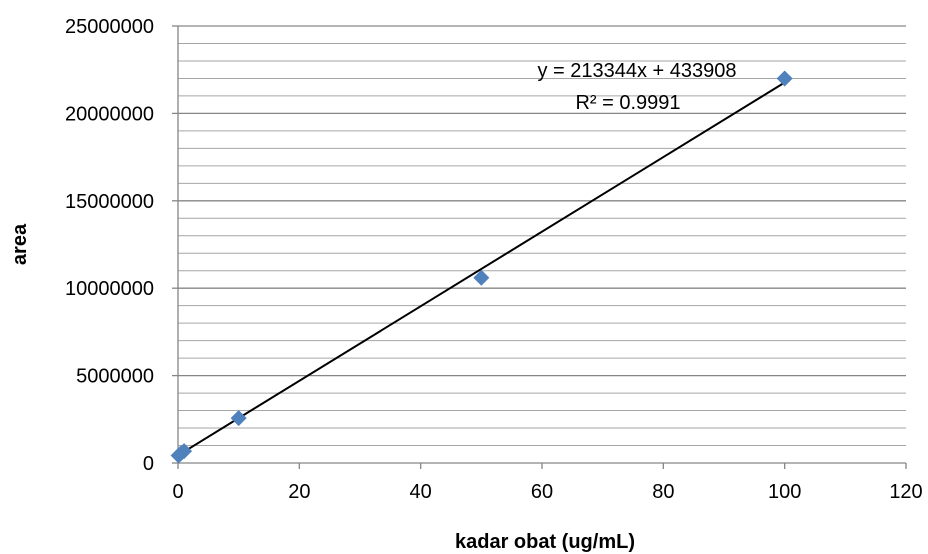 Image resolution: width=928 pixels, height=554 pixels. Describe the element at coordinates (545, 542) in the screenshot. I see `x-axis-title: kadar obat (ug/mL)` at that location.